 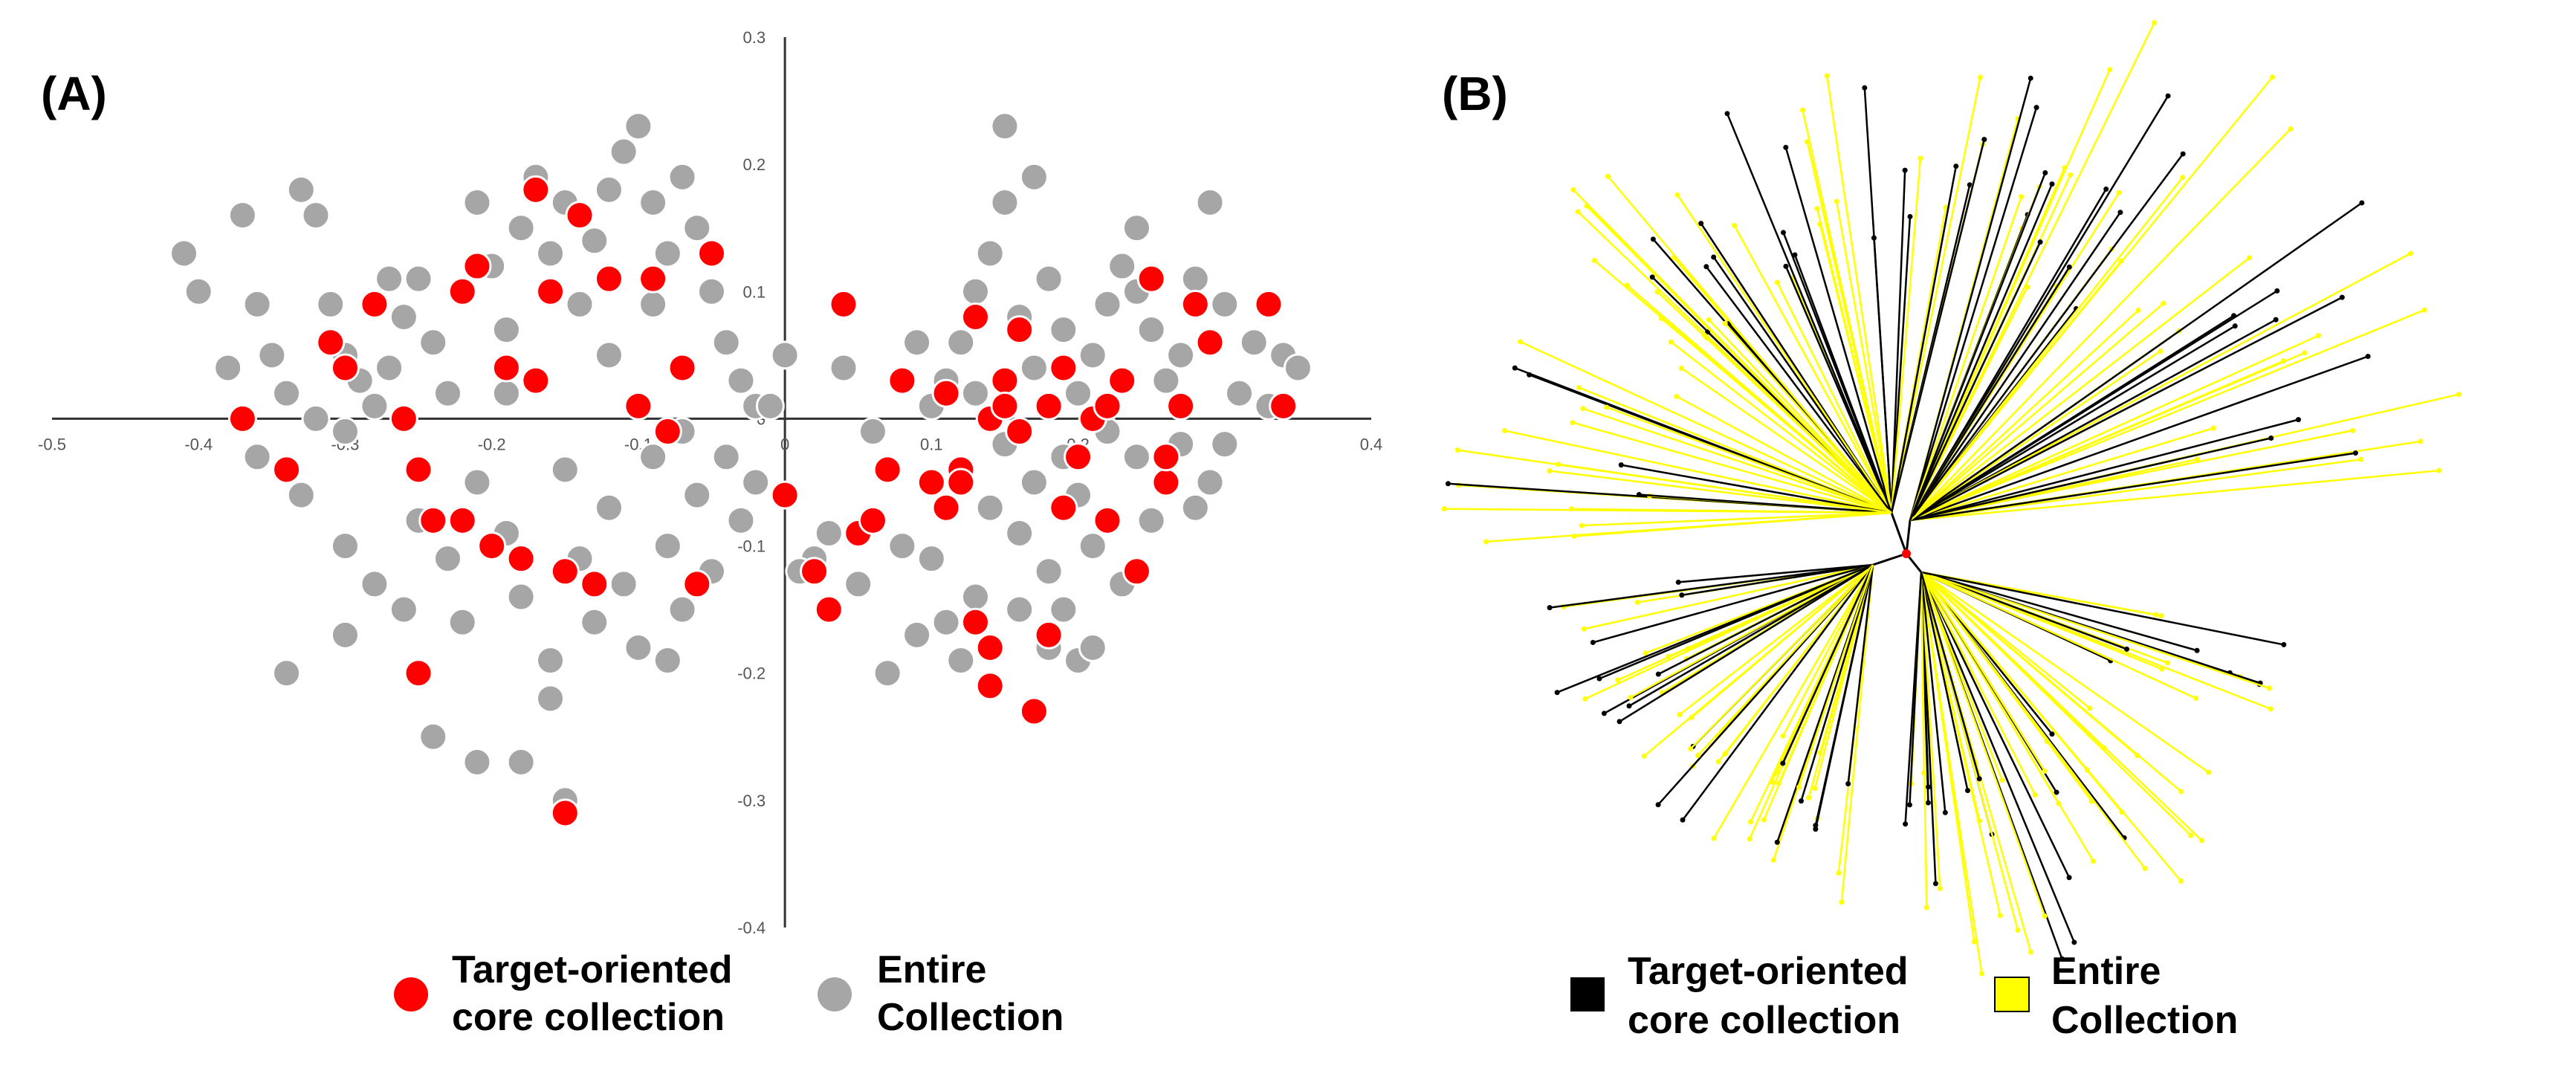 What do you see at coordinates (1475, 94) in the screenshot?
I see `panel-b-label: (B)` at bounding box center [1475, 94].